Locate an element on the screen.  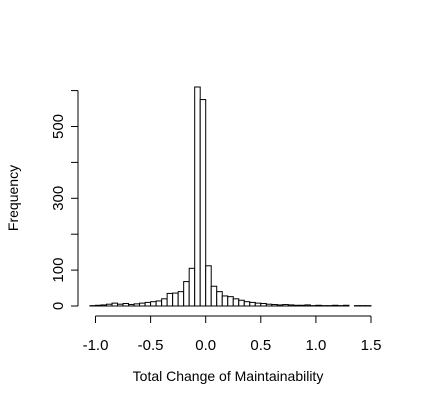
y-tick-label: 300 is located at coordinates (58, 198).